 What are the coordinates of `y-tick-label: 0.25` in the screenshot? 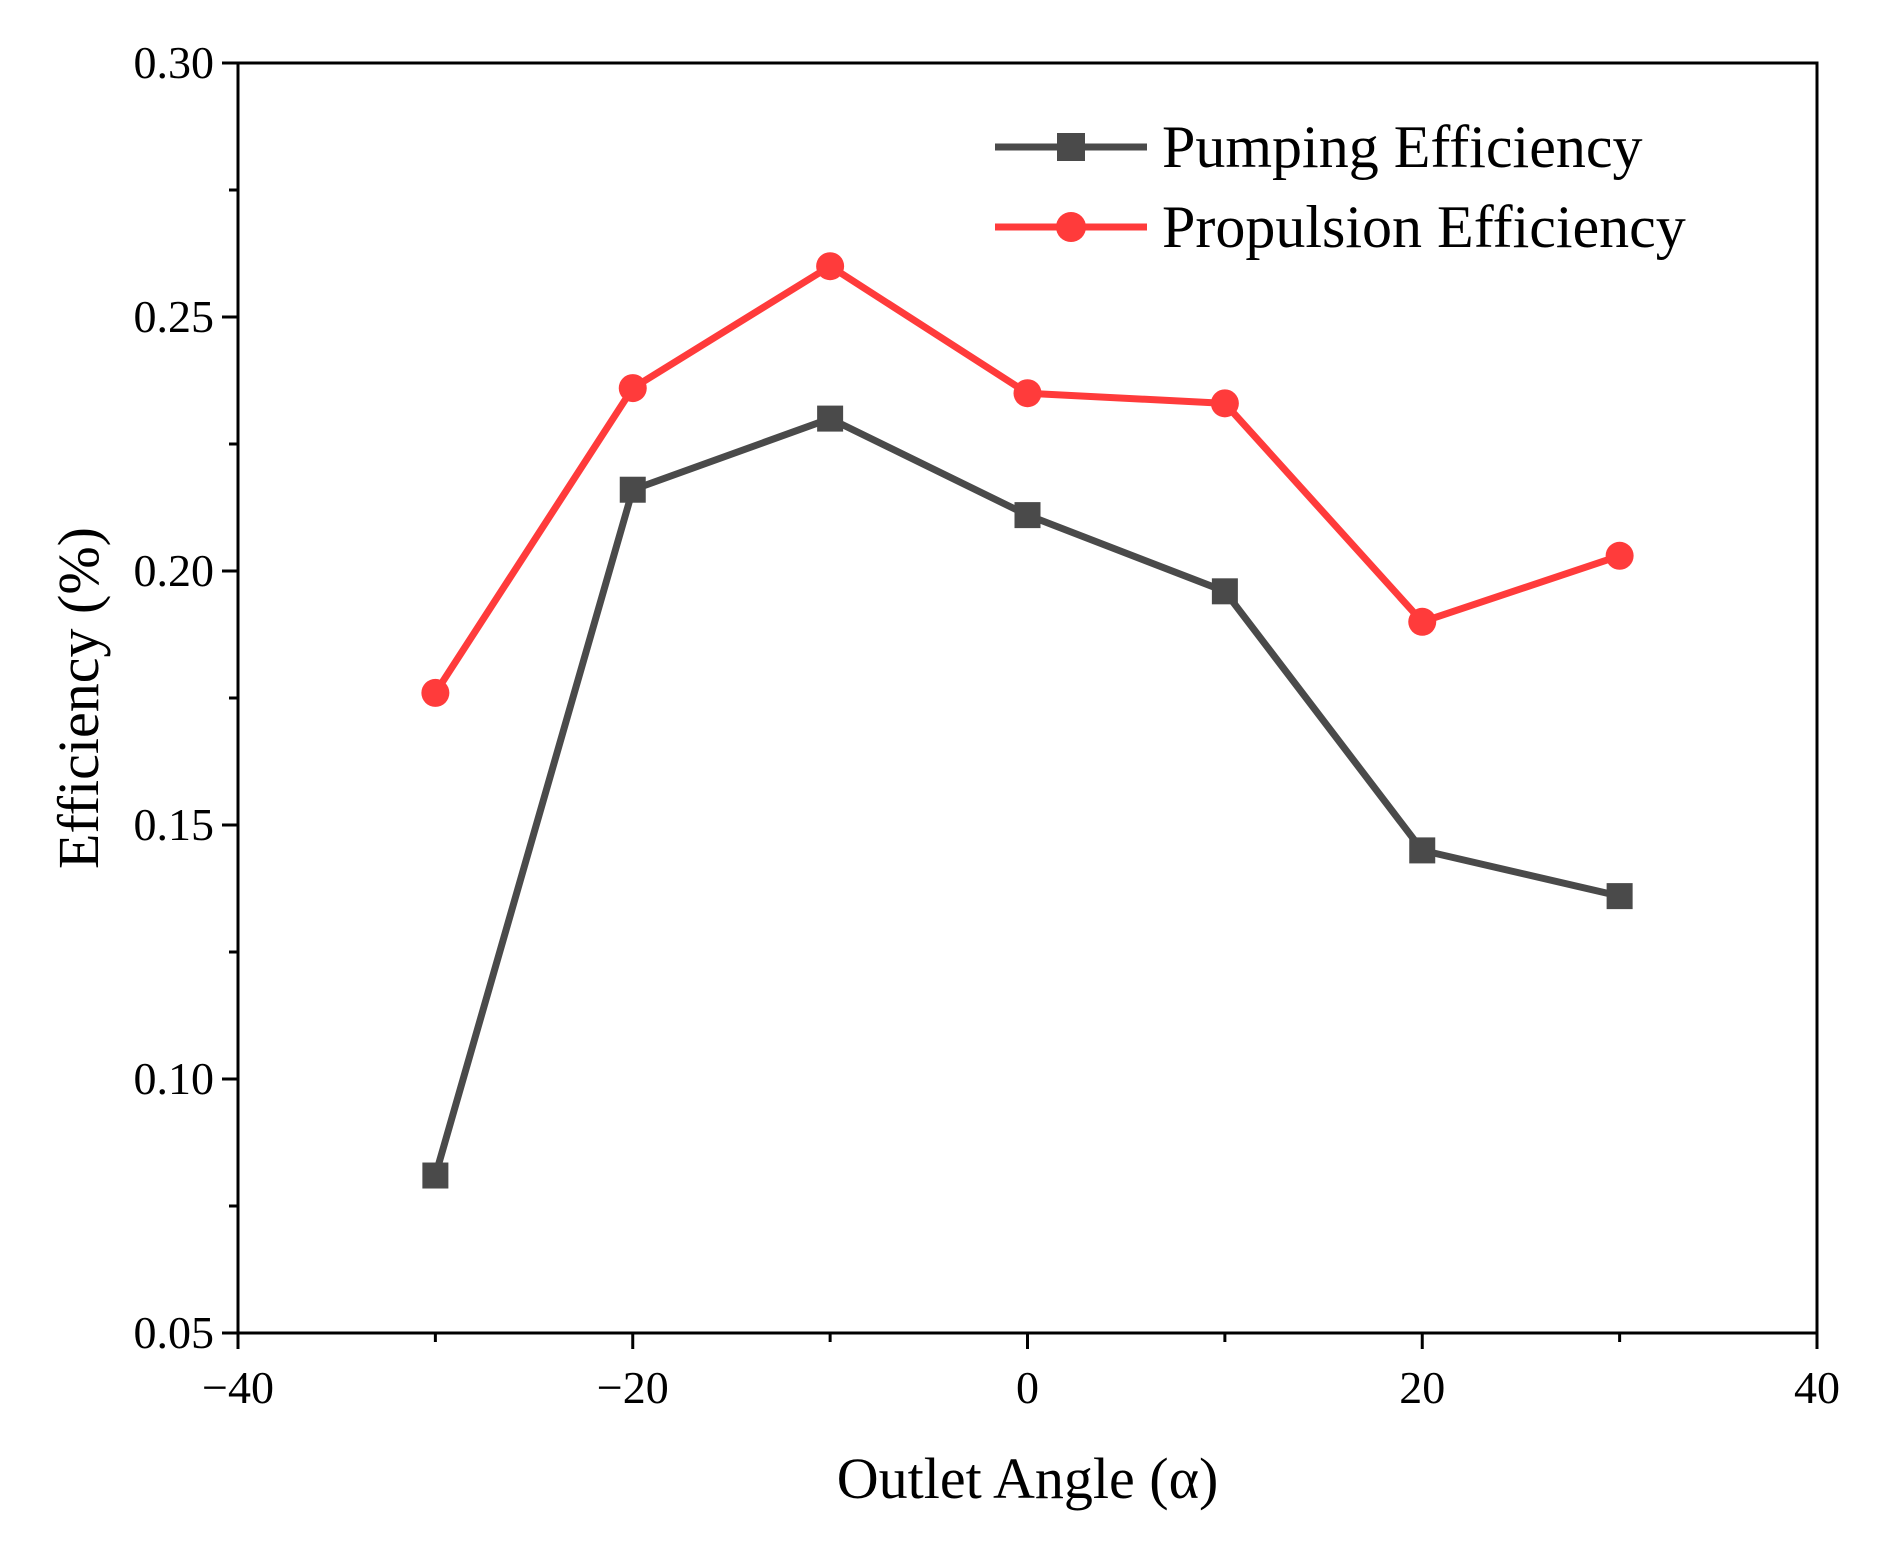 It's located at (174, 316).